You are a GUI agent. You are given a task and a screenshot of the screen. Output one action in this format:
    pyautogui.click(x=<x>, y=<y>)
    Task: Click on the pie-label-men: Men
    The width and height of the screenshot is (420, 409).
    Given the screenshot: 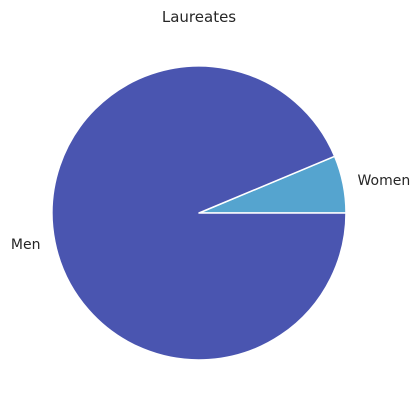 What is the action you would take?
    pyautogui.click(x=26, y=245)
    